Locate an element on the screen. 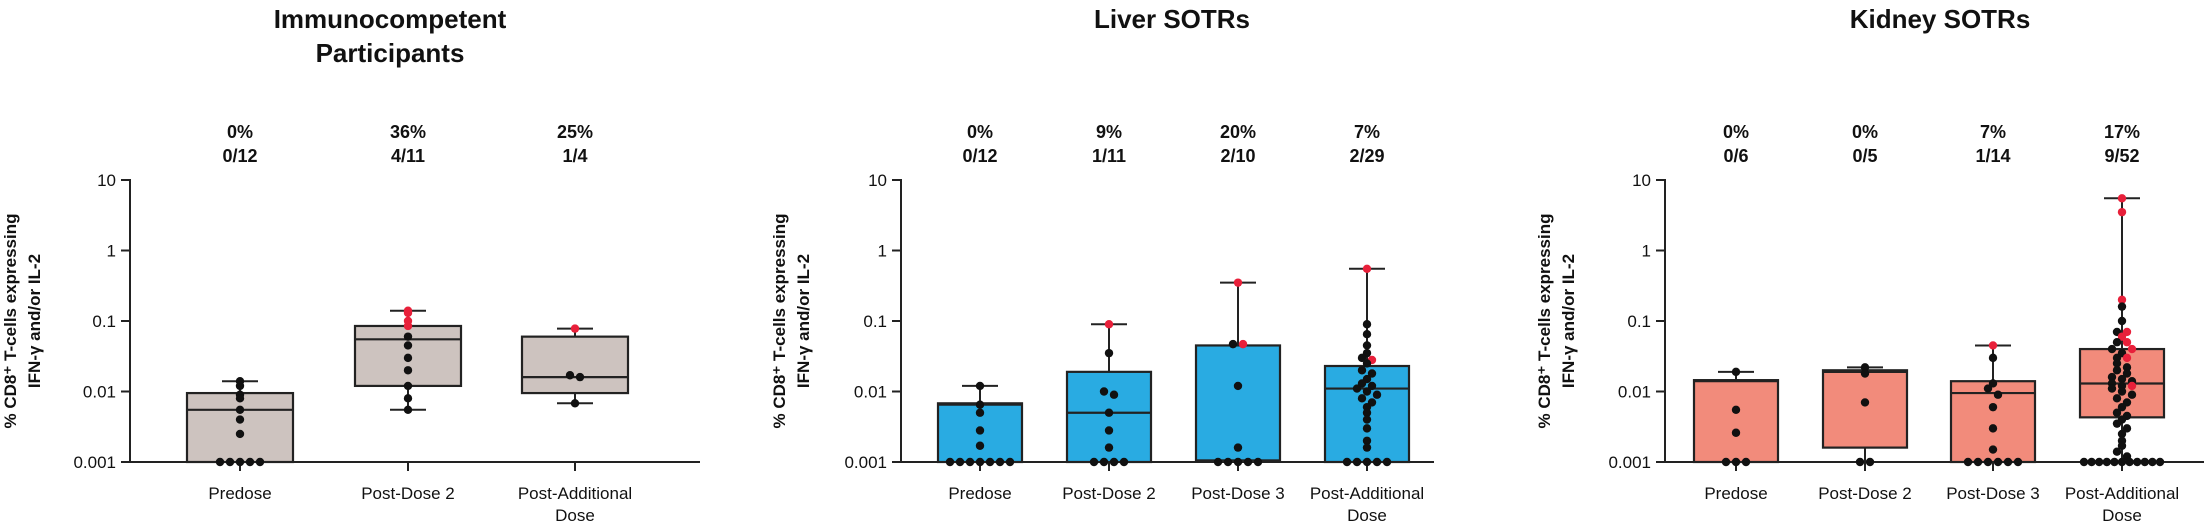 Image resolution: width=2204 pixels, height=526 pixels. response-percent: 9% is located at coordinates (1109, 132).